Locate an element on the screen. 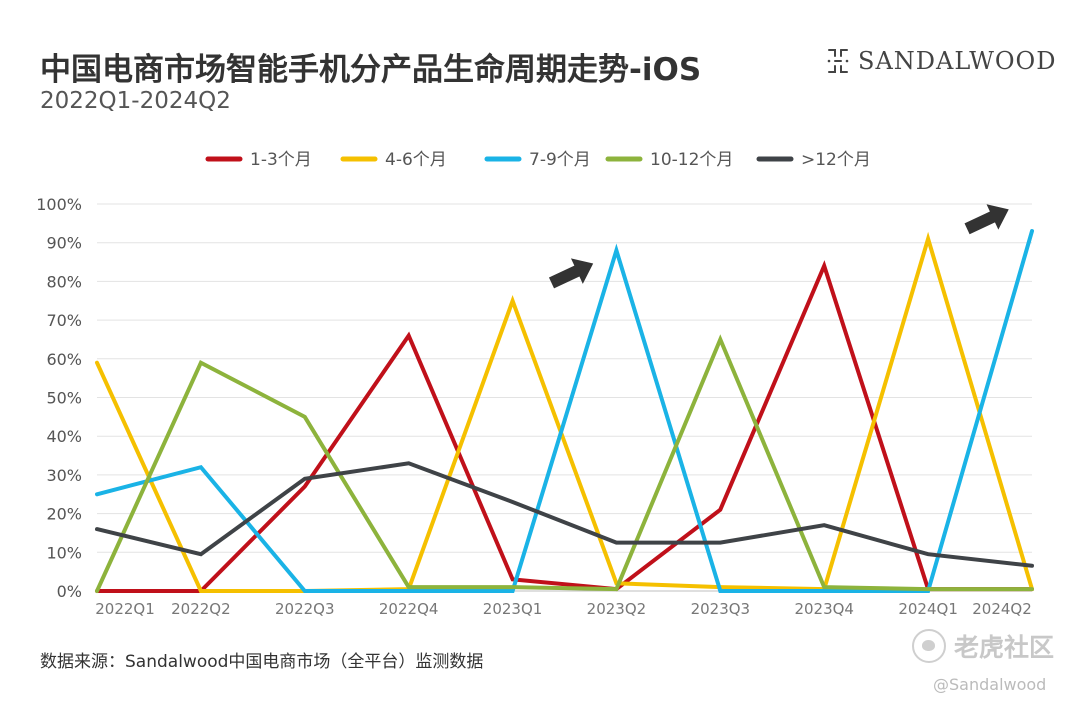 The image size is (1080, 709). x-tick-label: 2024Q2 is located at coordinates (1002, 609).